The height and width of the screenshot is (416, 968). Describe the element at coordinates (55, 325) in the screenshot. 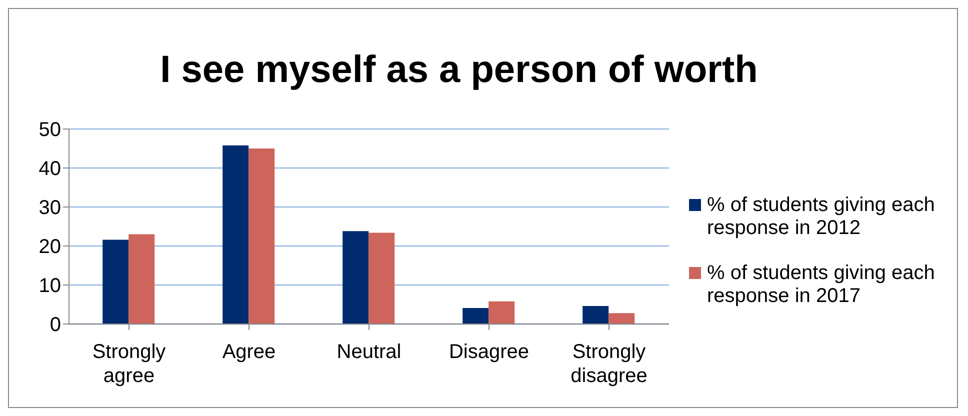

I see `y-tick-label: 0` at that location.